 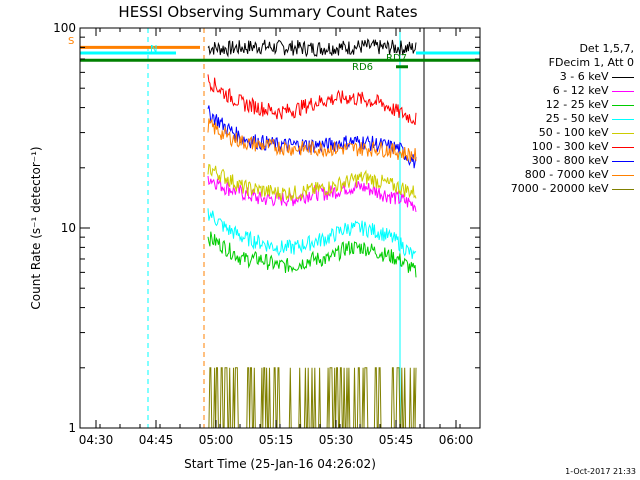 I want to click on x-tick-label: 05:00, so click(x=216, y=440).